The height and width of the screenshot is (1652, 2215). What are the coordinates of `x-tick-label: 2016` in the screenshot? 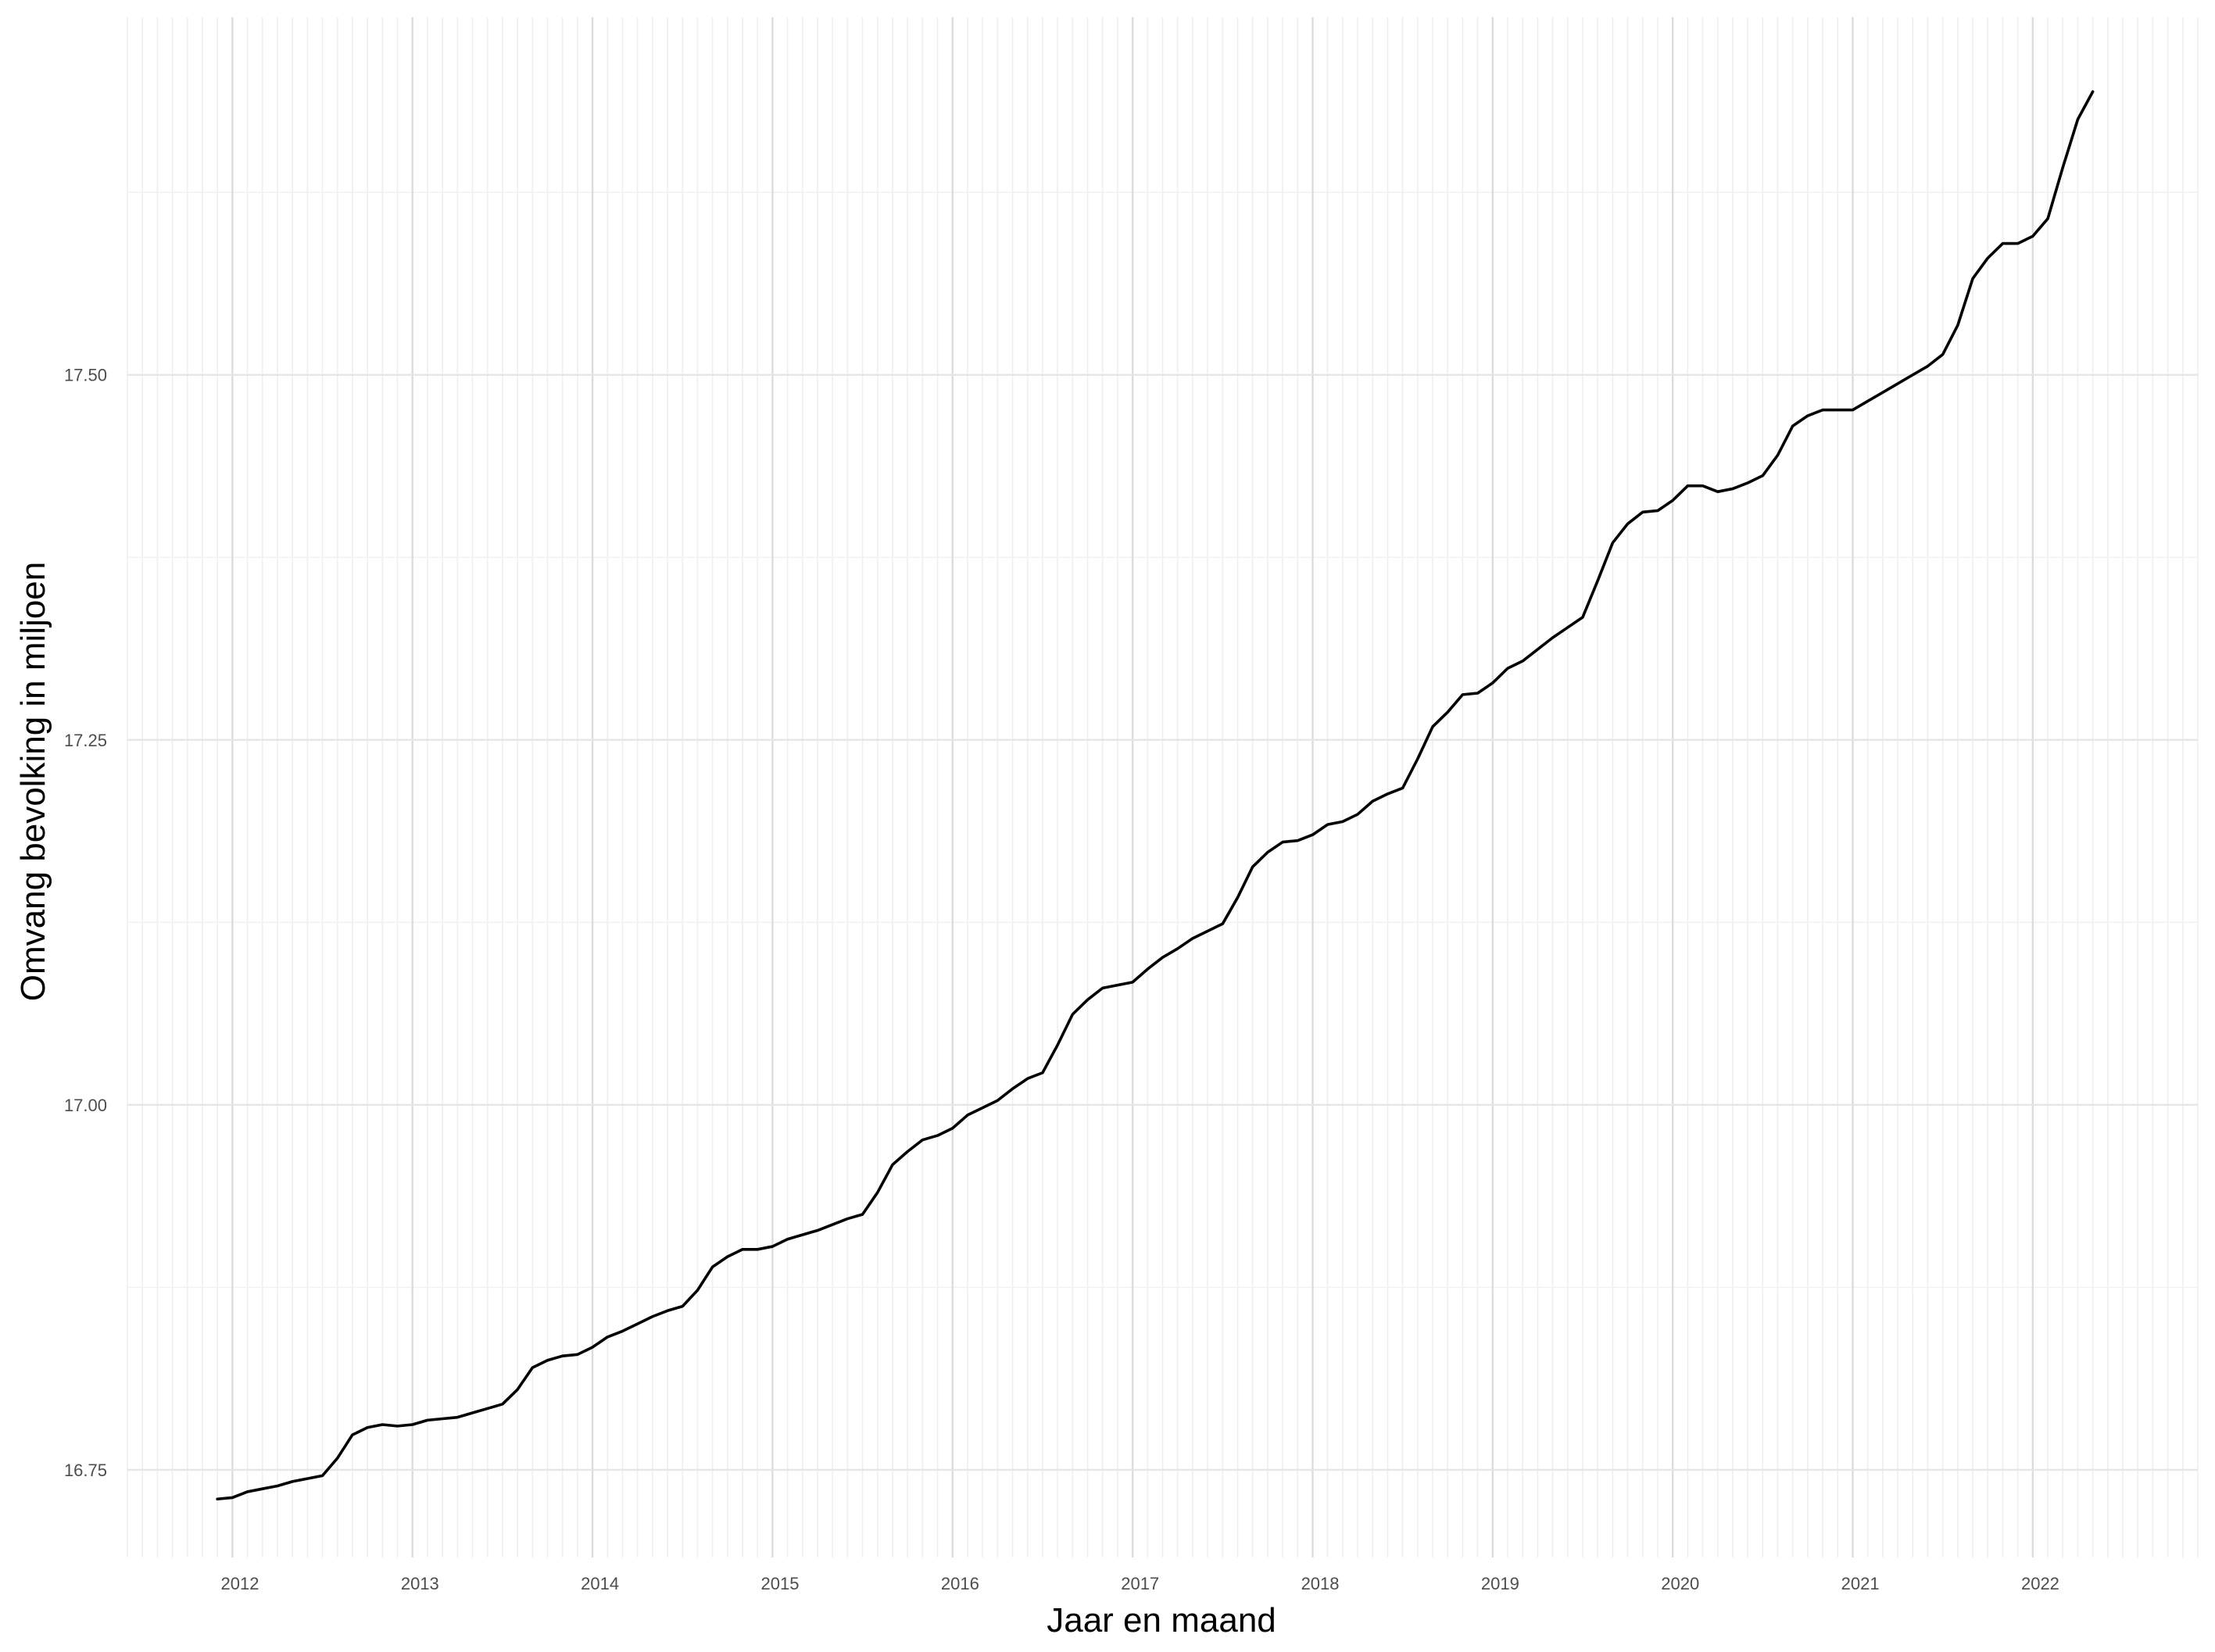 It's located at (960, 1583).